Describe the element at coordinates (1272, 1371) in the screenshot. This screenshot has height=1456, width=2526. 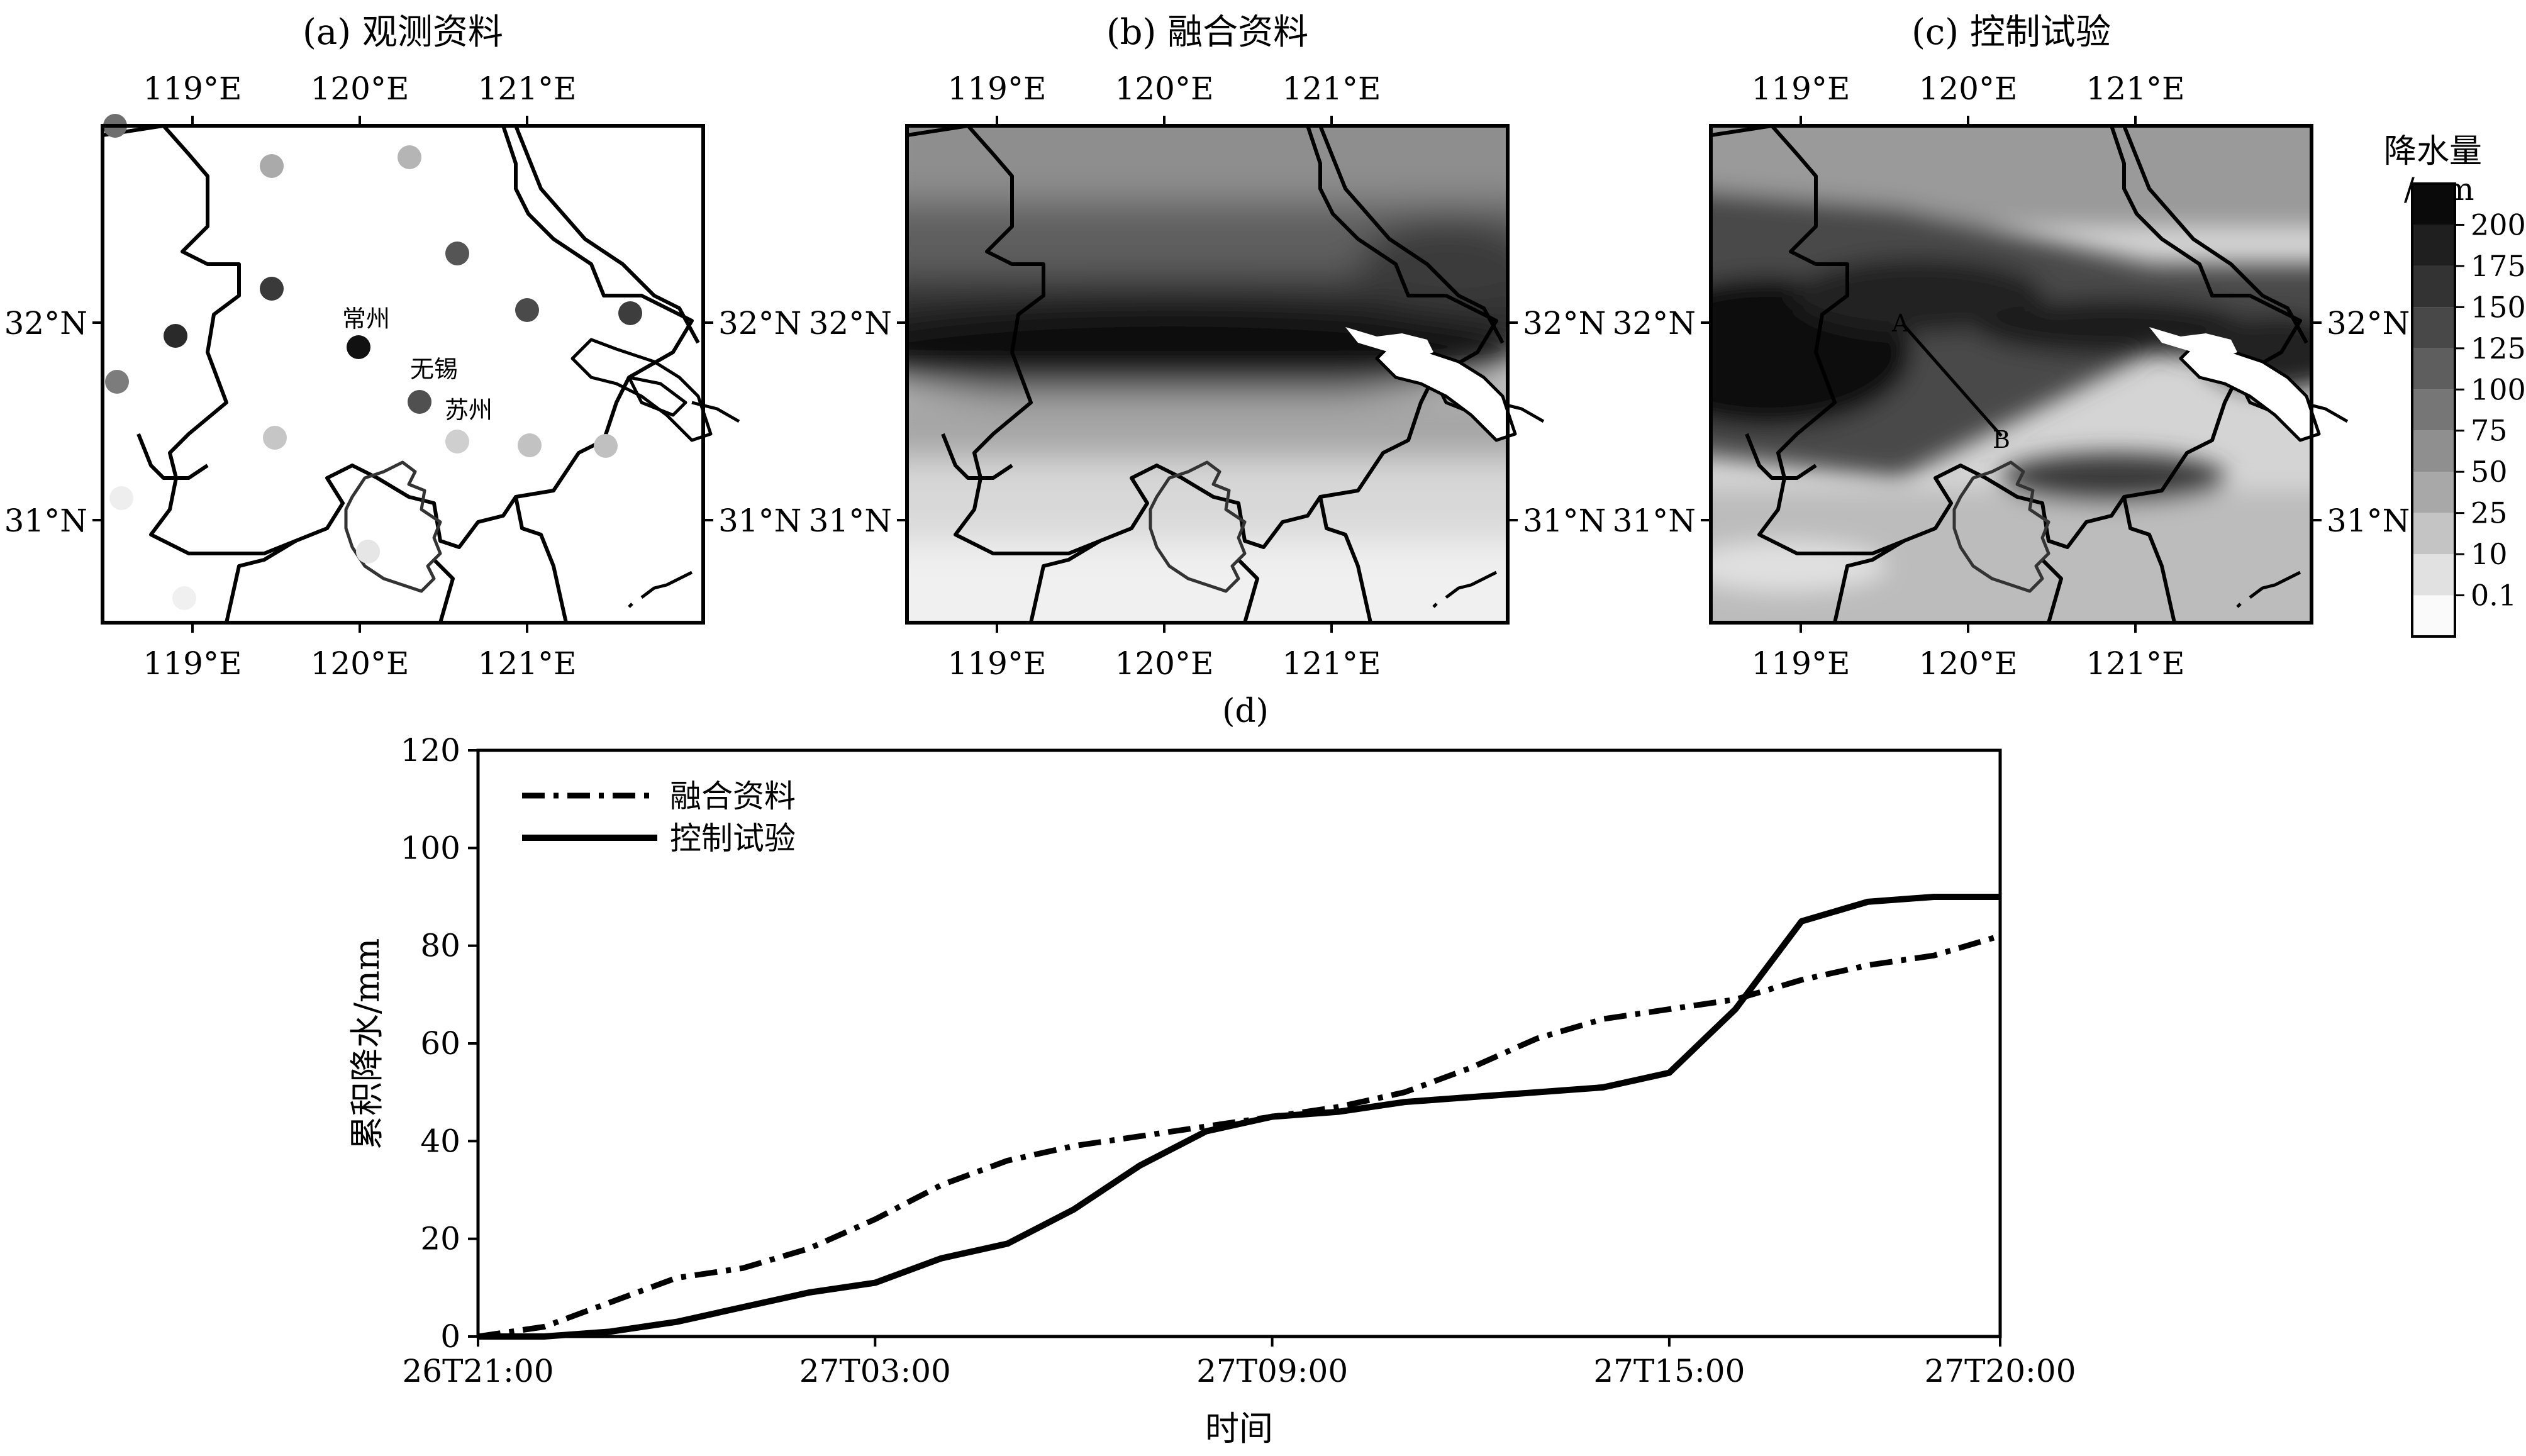
I see `x-tick-label: 27T09:00` at that location.